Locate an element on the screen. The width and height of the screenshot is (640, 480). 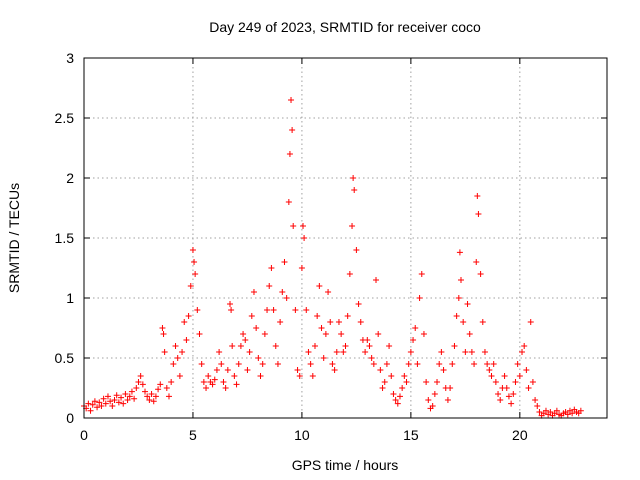
x-tick-label-2: 10 is located at coordinates (302, 435).